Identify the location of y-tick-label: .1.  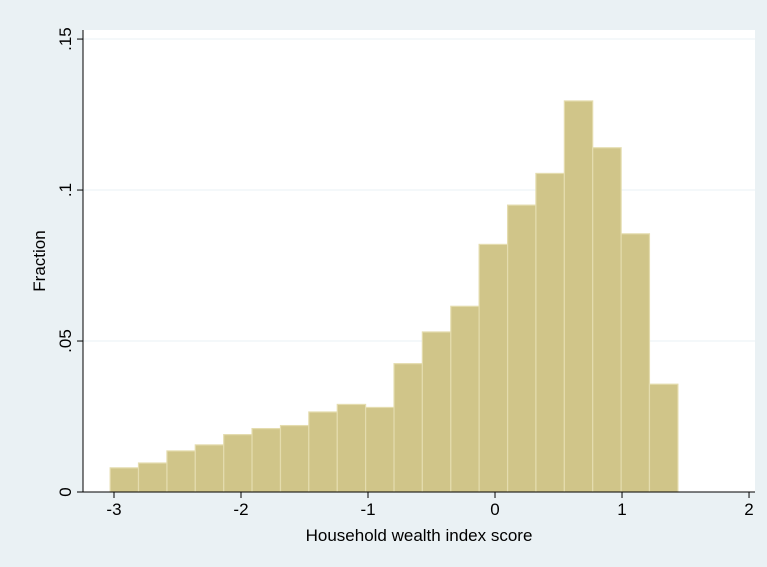
(65, 190).